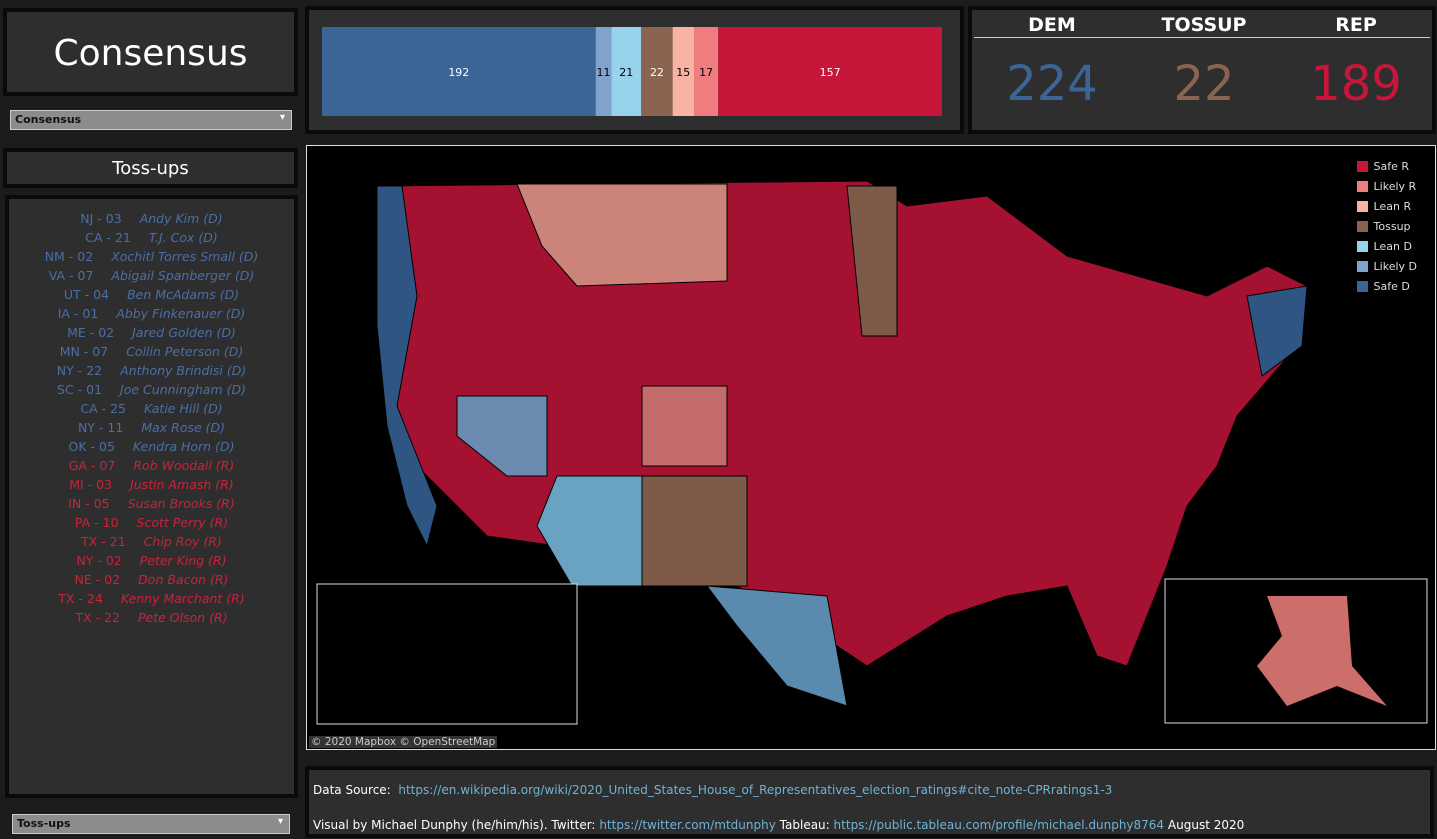 The image size is (1437, 839). Describe the element at coordinates (183, 560) in the screenshot. I see `candidate: Peter King (R)` at that location.